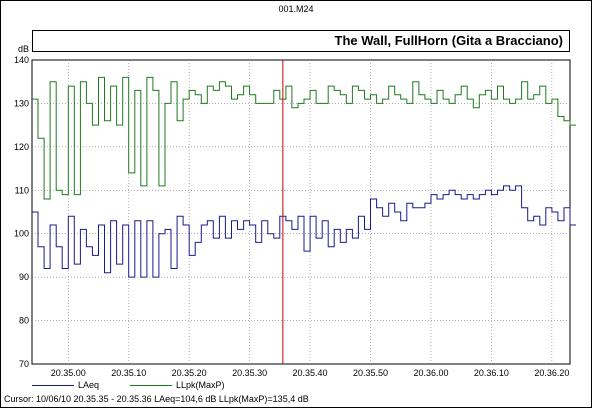 The width and height of the screenshot is (592, 408). What do you see at coordinates (249, 373) in the screenshot?
I see `x-tick-label: 20.35.30` at bounding box center [249, 373].